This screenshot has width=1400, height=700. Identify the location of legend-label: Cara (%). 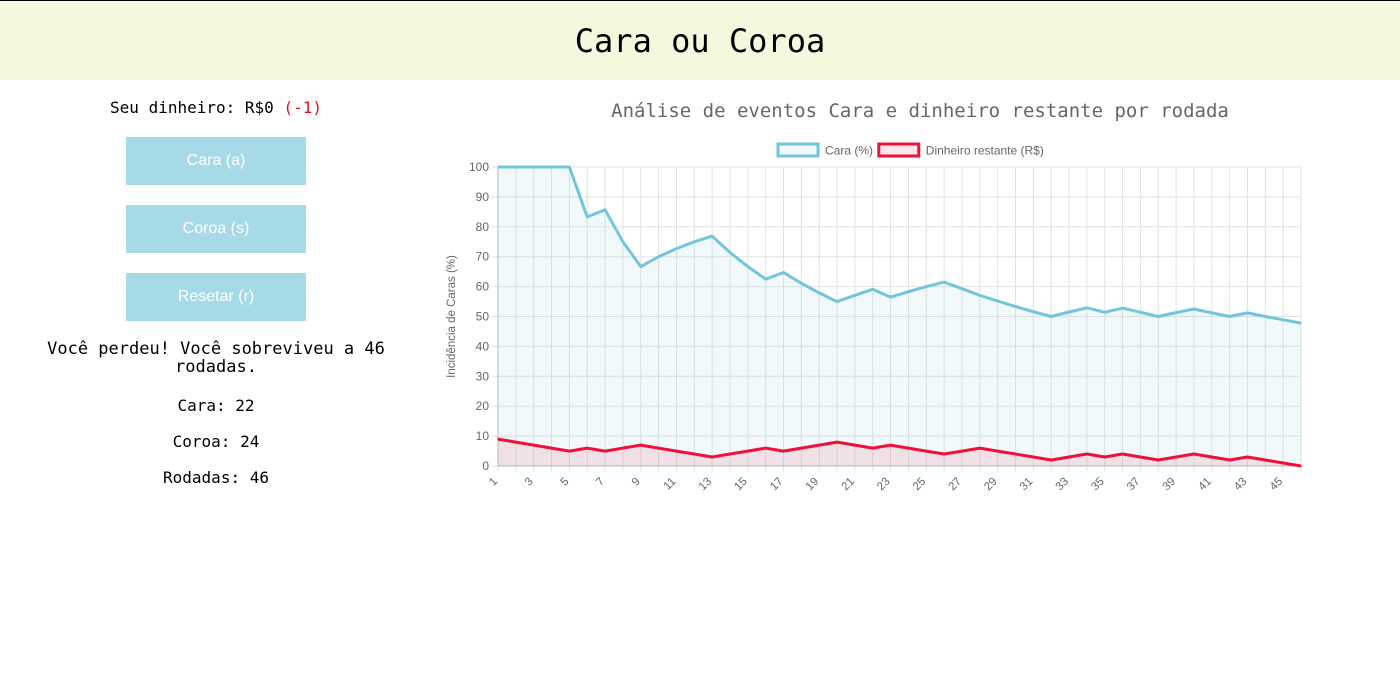
(849, 151).